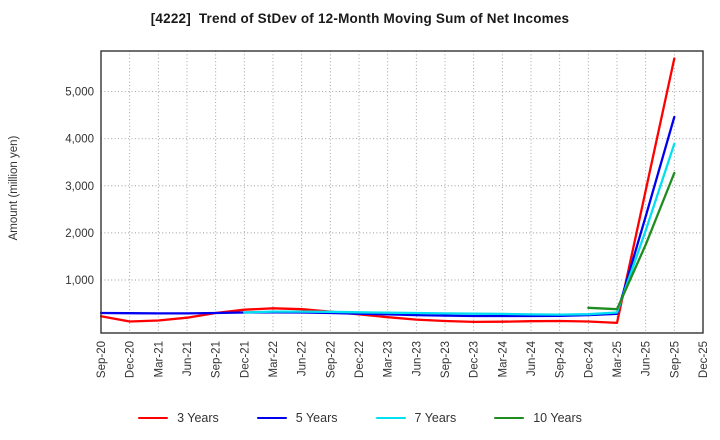 The image size is (720, 440). I want to click on legend: 3 Years 5 Years 7 Years 10 Years, so click(360, 418).